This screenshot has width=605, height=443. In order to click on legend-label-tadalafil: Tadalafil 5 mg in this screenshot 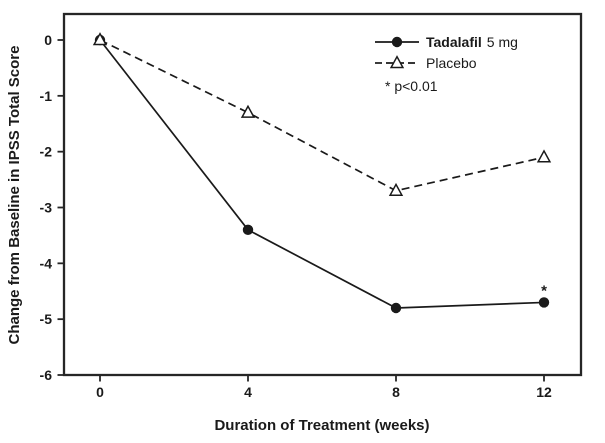, I will do `click(472, 42)`.